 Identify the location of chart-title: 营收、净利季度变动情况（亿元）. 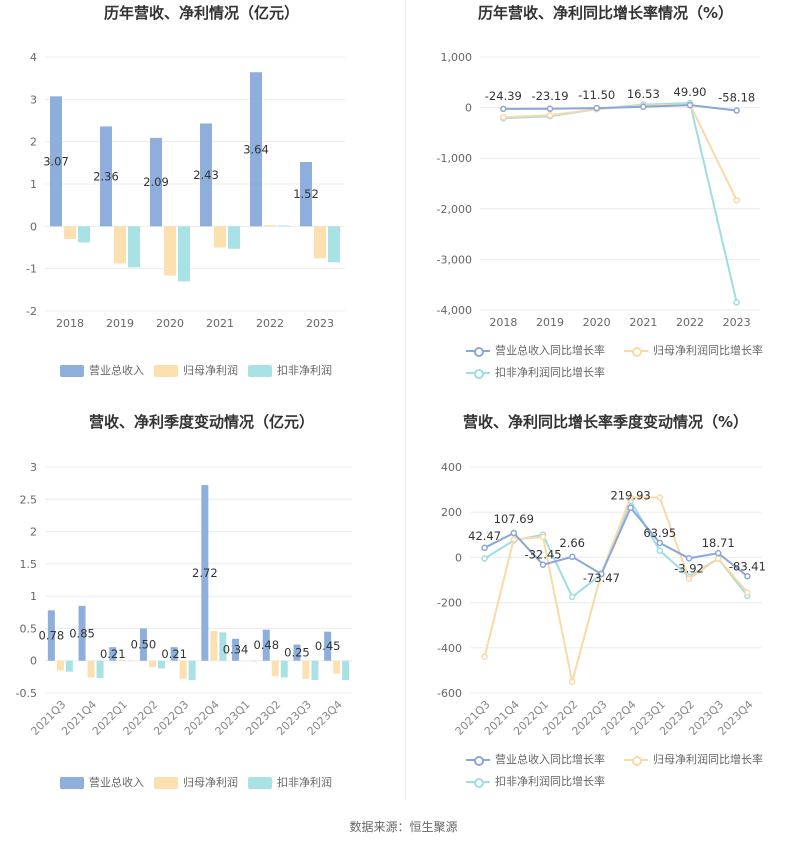
(201, 422).